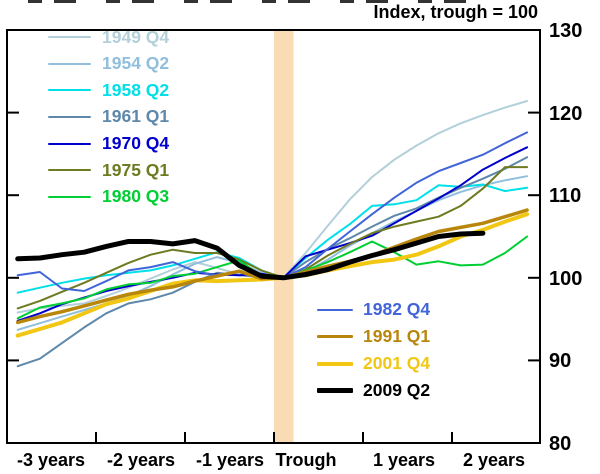 Image resolution: width=600 pixels, height=474 pixels. Describe the element at coordinates (136, 169) in the screenshot. I see `legend-label-1975-q1: 1975 Q1` at that location.